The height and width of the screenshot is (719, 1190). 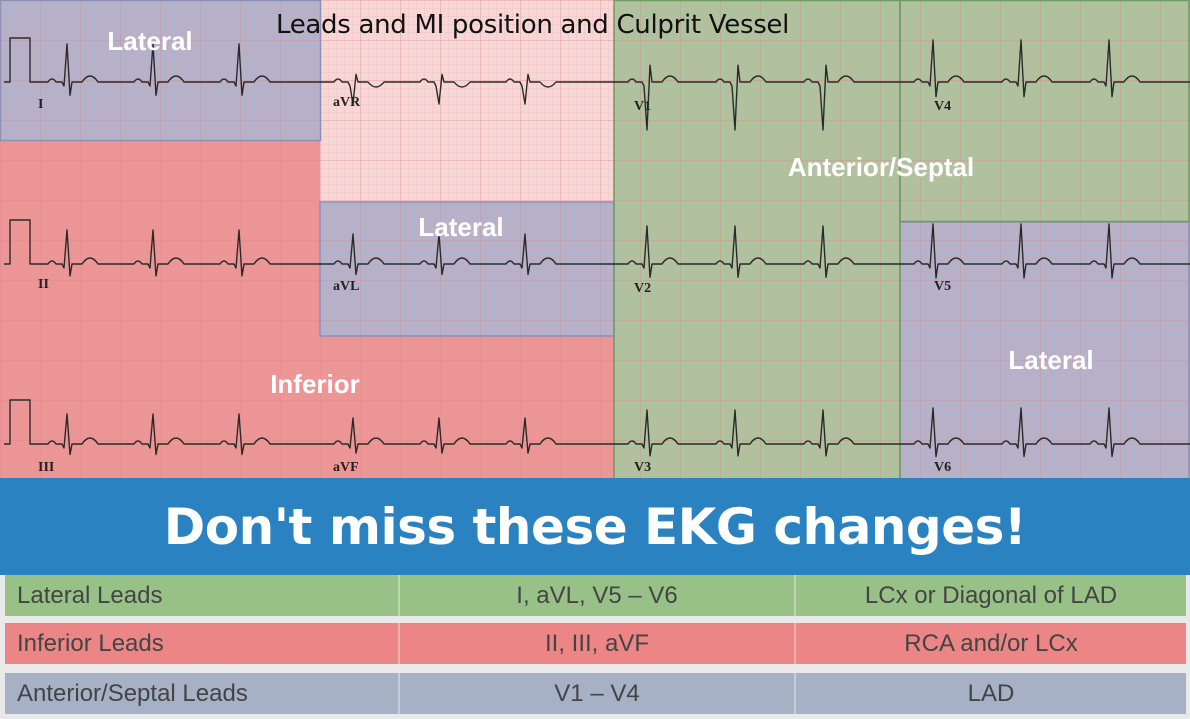 I want to click on region-label-inferior: Inferior, so click(x=315, y=384).